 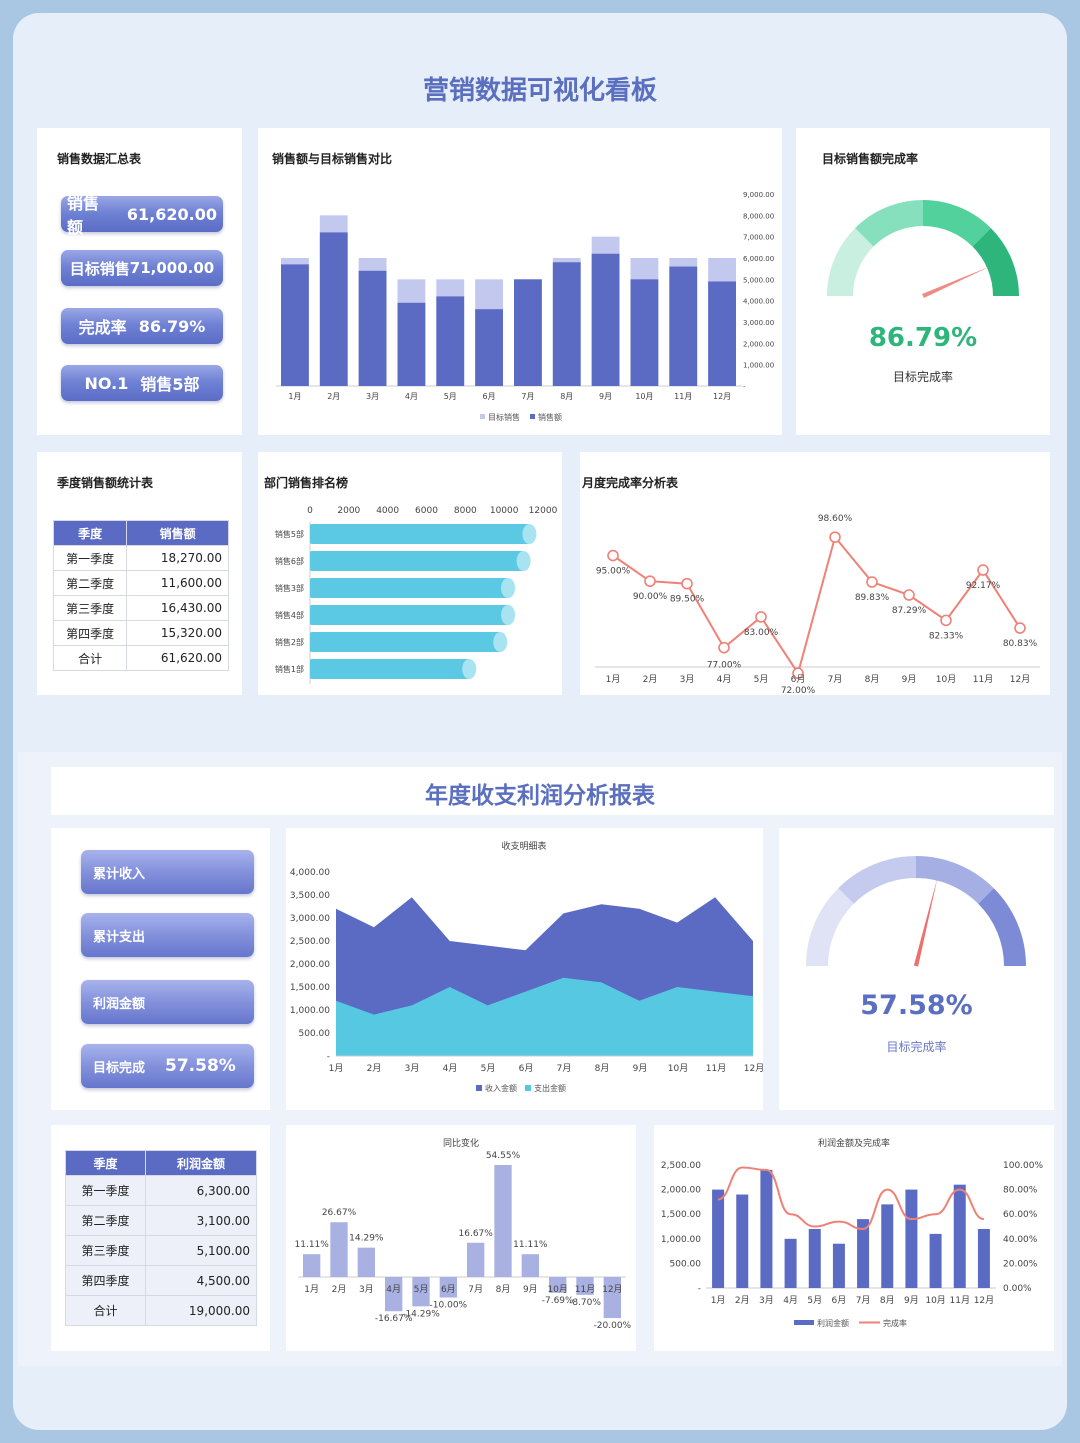 What do you see at coordinates (475, 1289) in the screenshot?
I see `x-tick-label: 7月` at bounding box center [475, 1289].